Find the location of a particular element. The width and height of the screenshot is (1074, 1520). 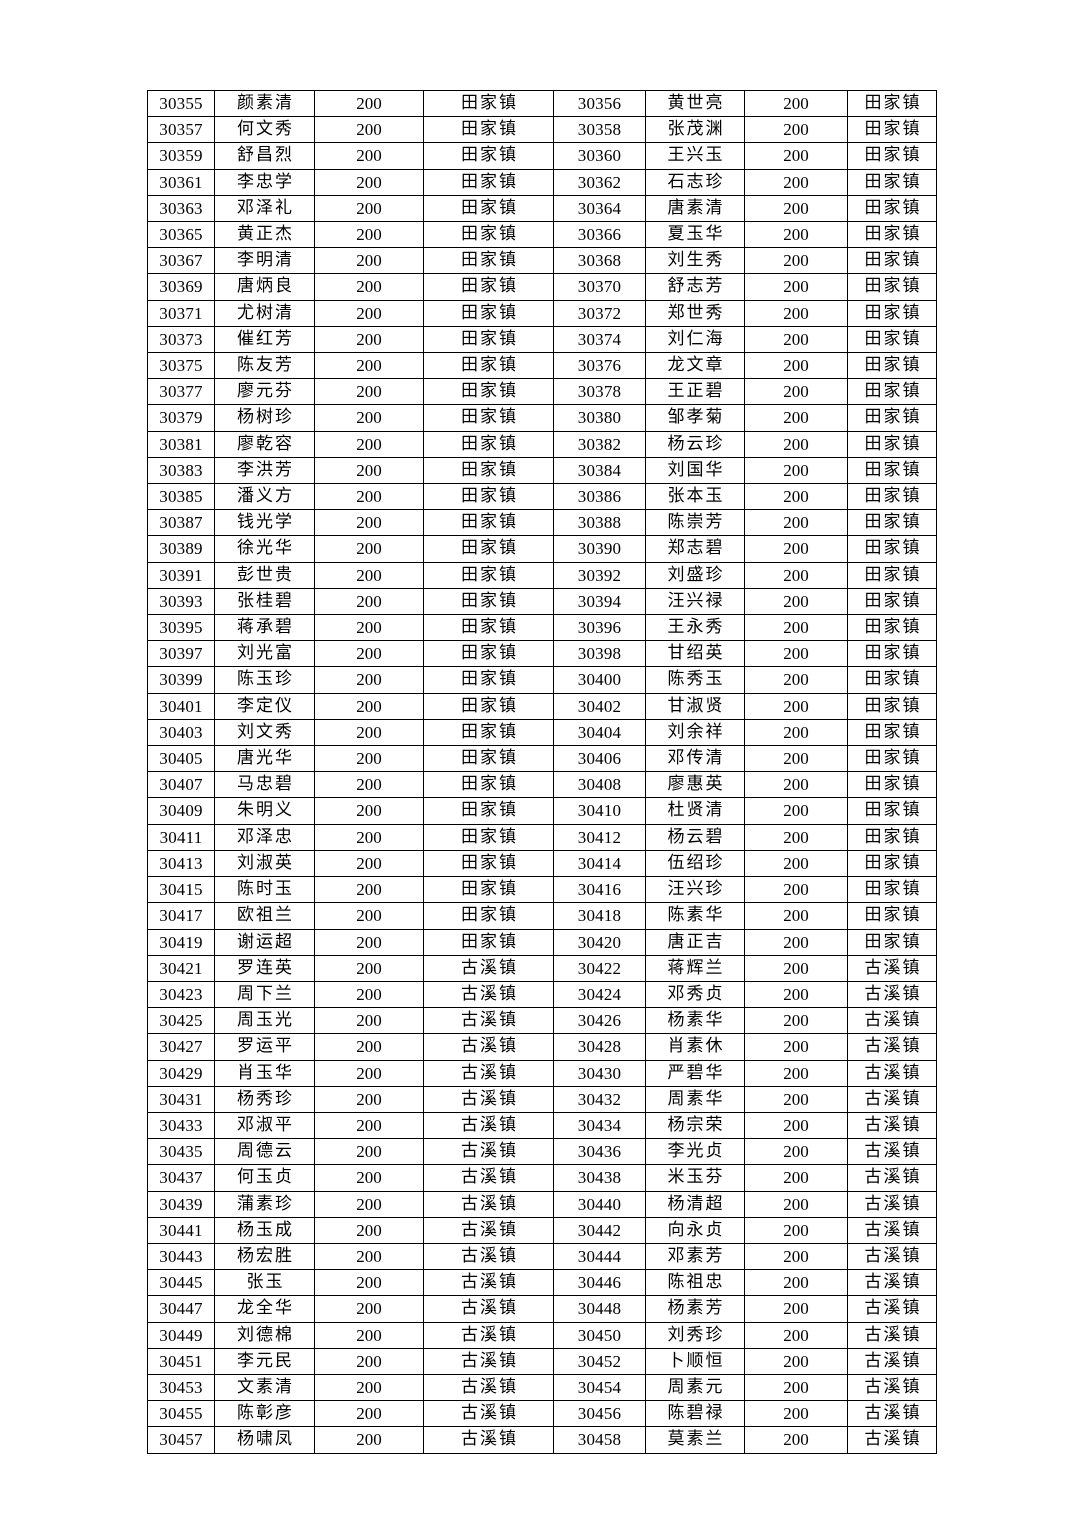

cell-id-left: 30435 is located at coordinates (181, 1152).